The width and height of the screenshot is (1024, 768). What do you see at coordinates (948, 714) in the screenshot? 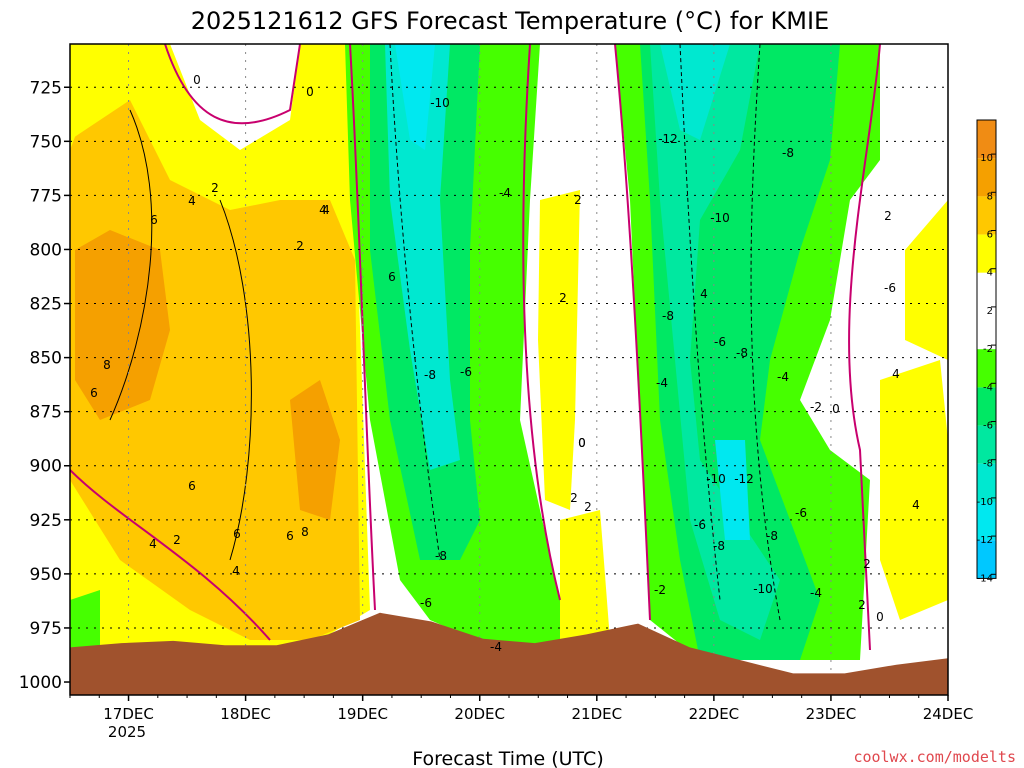
I see `x-tick-label: 24DEC` at bounding box center [948, 714].